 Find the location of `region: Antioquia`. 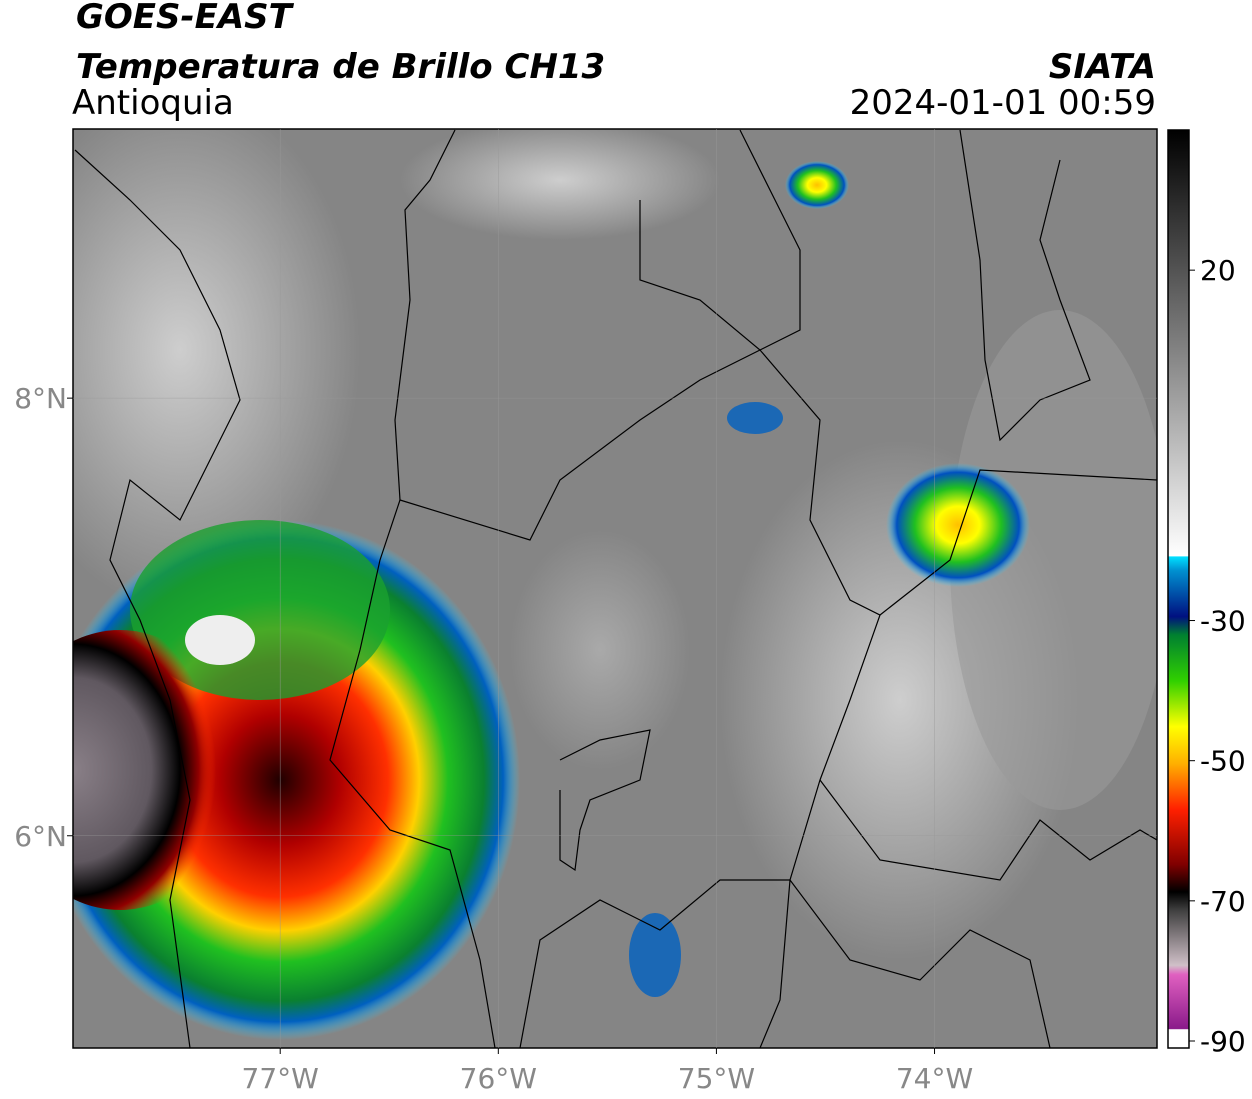

region: Antioquia is located at coordinates (153, 103).